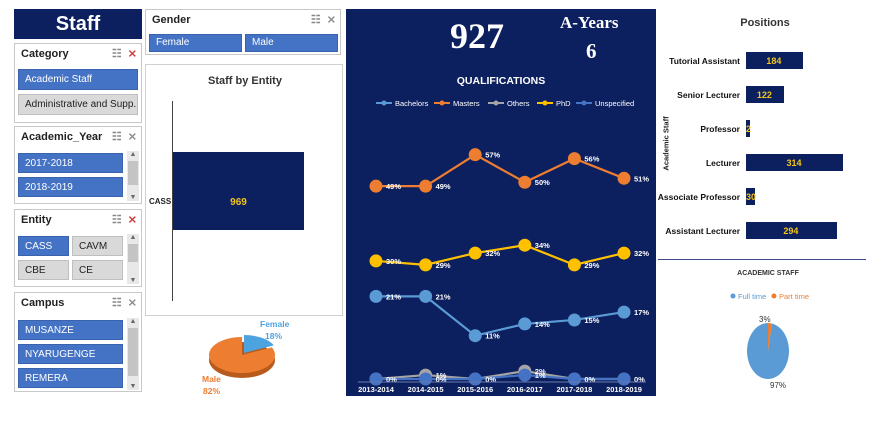  I want to click on series-line-masters, so click(500, 170).